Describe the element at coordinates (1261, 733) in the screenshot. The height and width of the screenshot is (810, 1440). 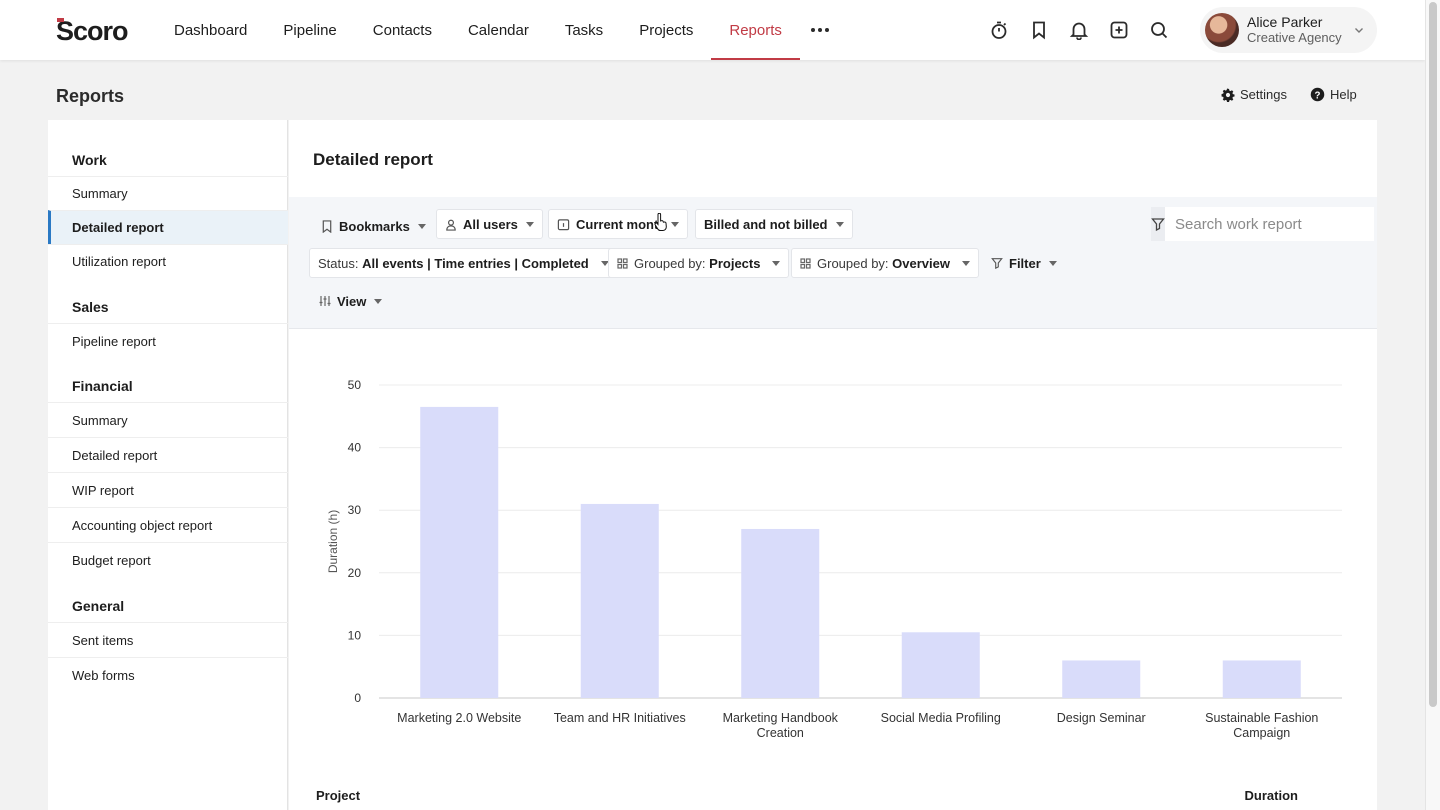
I see `x-tick-label: Campaign` at that location.